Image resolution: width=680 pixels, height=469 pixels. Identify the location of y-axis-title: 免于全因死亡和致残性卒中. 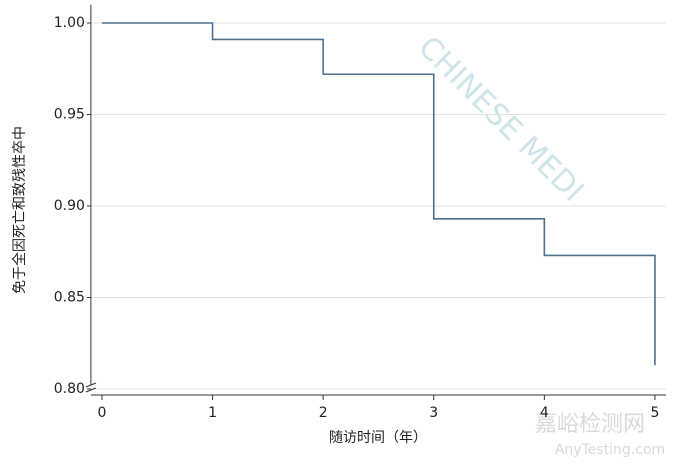
(19, 210).